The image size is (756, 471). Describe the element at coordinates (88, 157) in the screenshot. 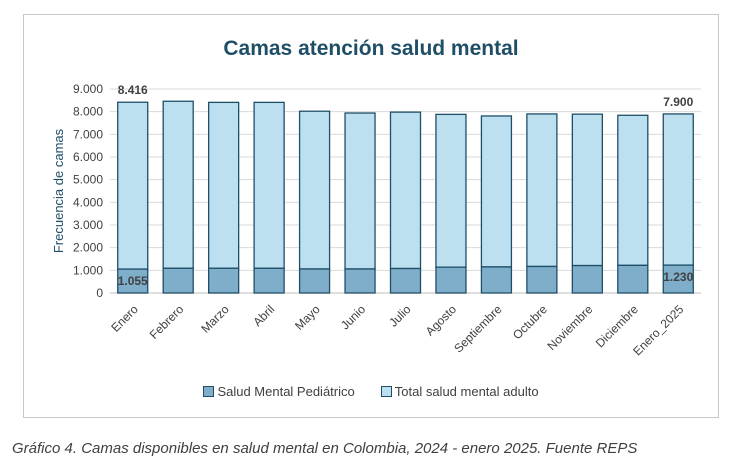

I see `y-tick-label: 6.000` at that location.